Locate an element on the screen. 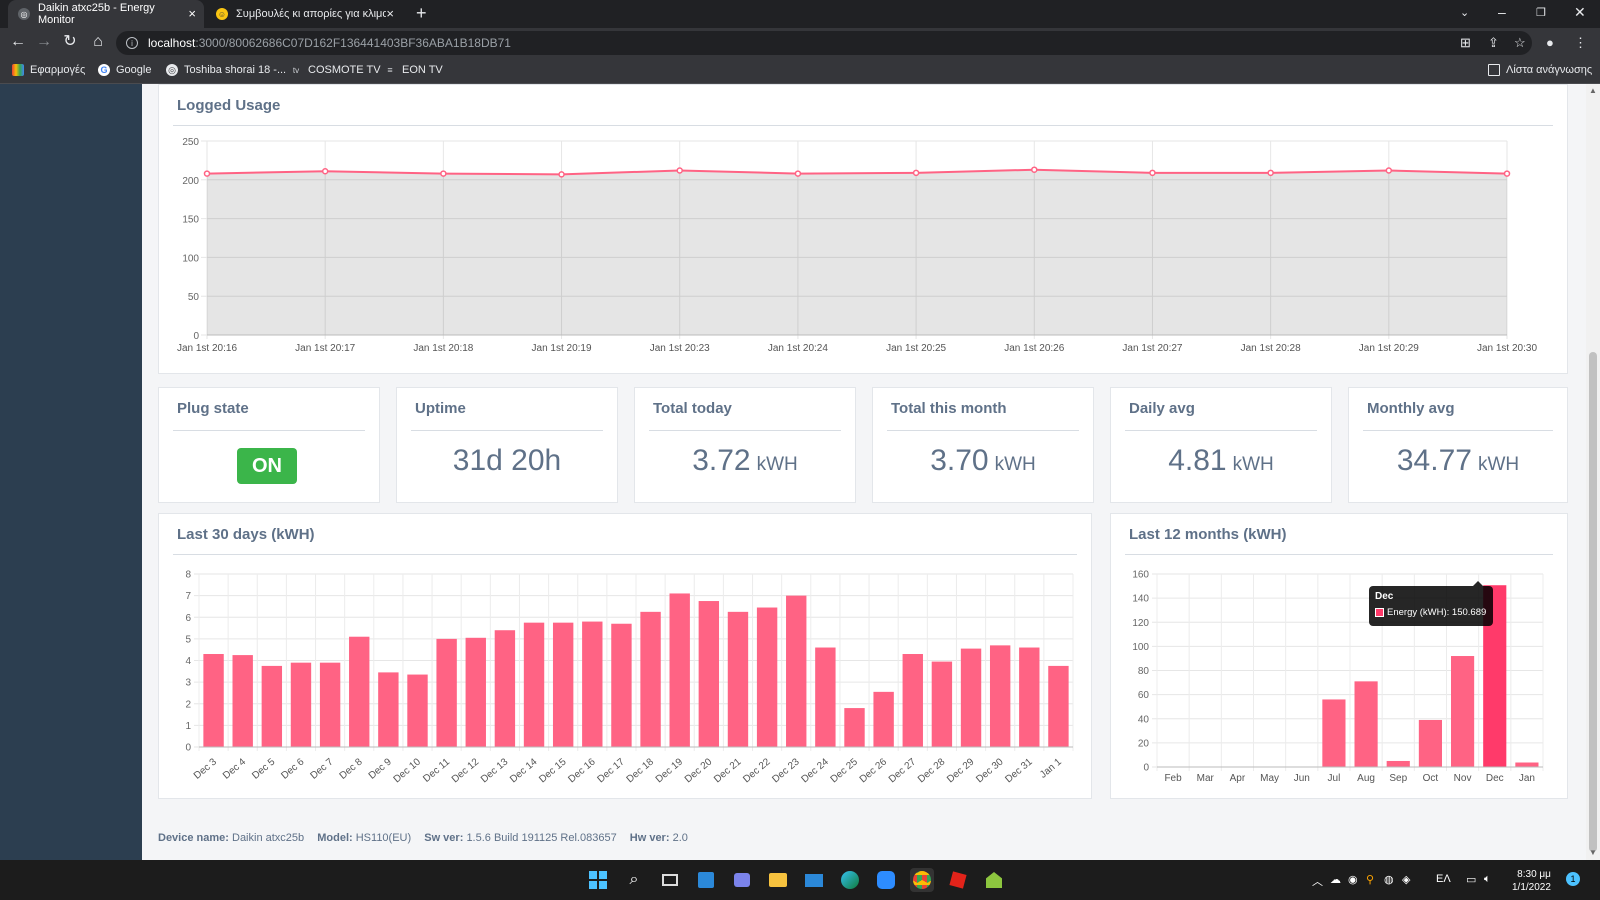 The height and width of the screenshot is (900, 1600). monthly-avg-card: Monthly avg 34.77 kWH is located at coordinates (1458, 445).